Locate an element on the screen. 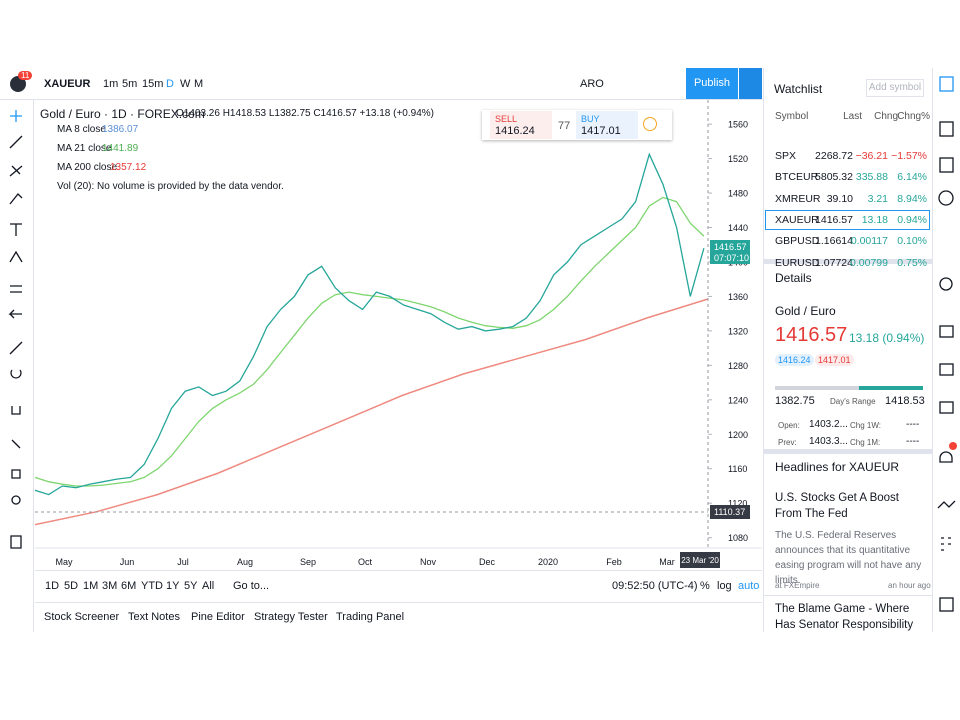  wl-symbol: GBPUSD is located at coordinates (797, 241).